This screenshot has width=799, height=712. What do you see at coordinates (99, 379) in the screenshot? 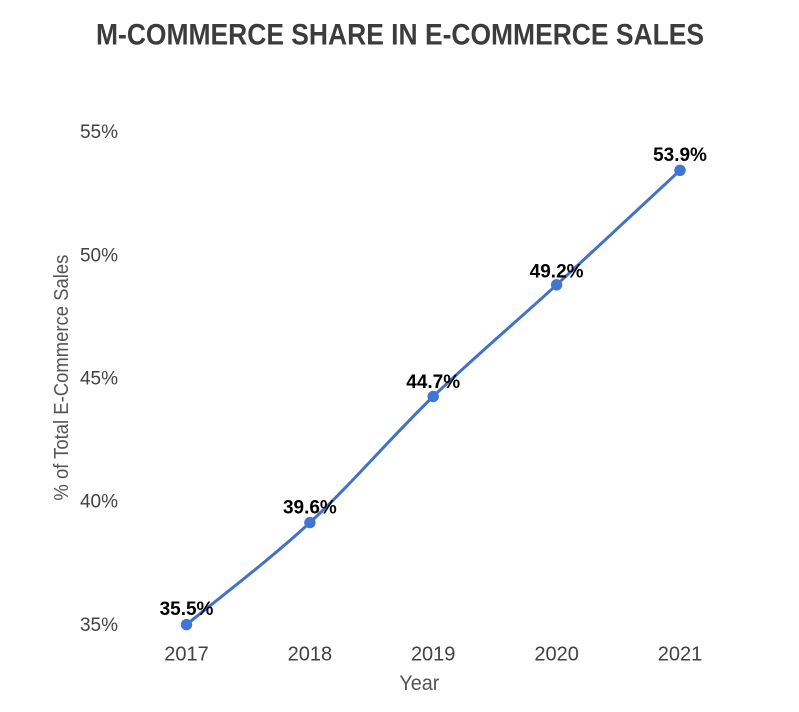
I see `svg-text: 45%` at bounding box center [99, 379].